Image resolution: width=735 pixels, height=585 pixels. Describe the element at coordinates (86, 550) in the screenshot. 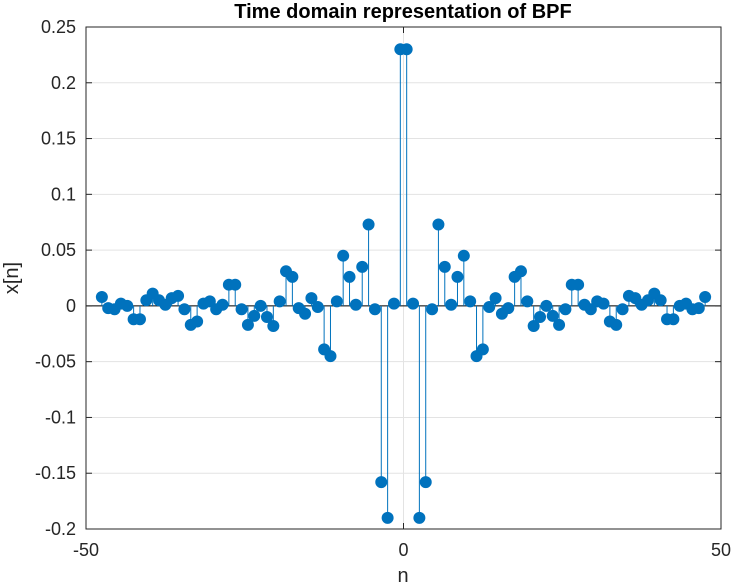

I see `x-tick-label: -50` at that location.